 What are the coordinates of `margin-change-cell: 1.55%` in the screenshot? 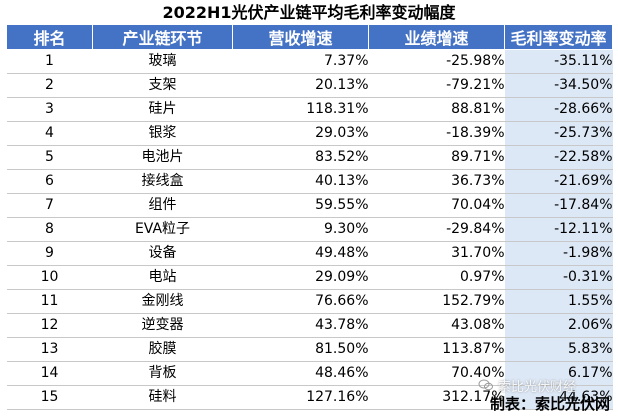 It's located at (558, 301).